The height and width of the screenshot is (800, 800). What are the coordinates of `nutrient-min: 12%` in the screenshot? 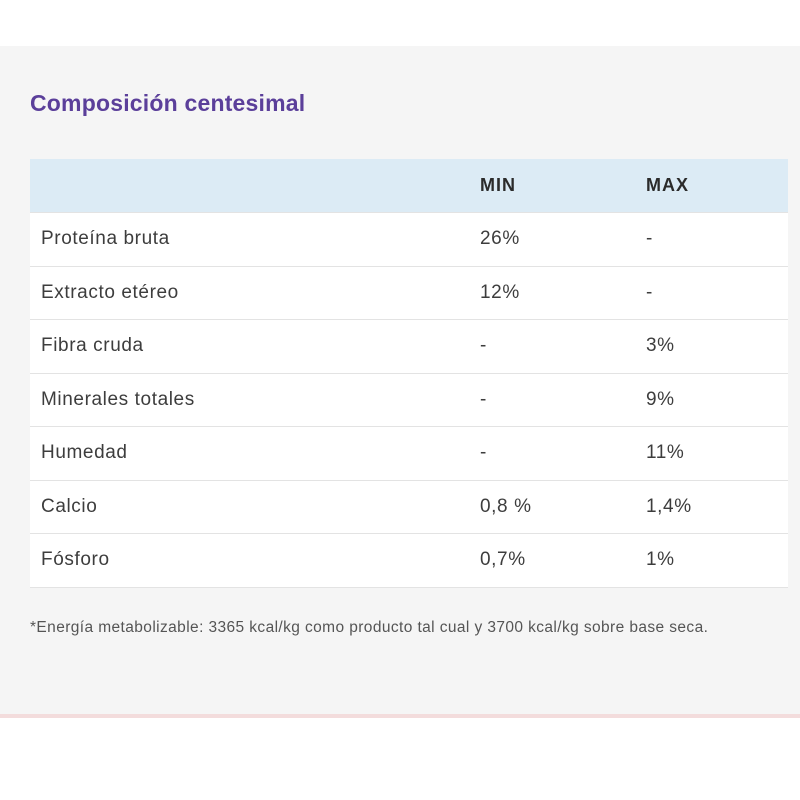 It's located at (563, 293).